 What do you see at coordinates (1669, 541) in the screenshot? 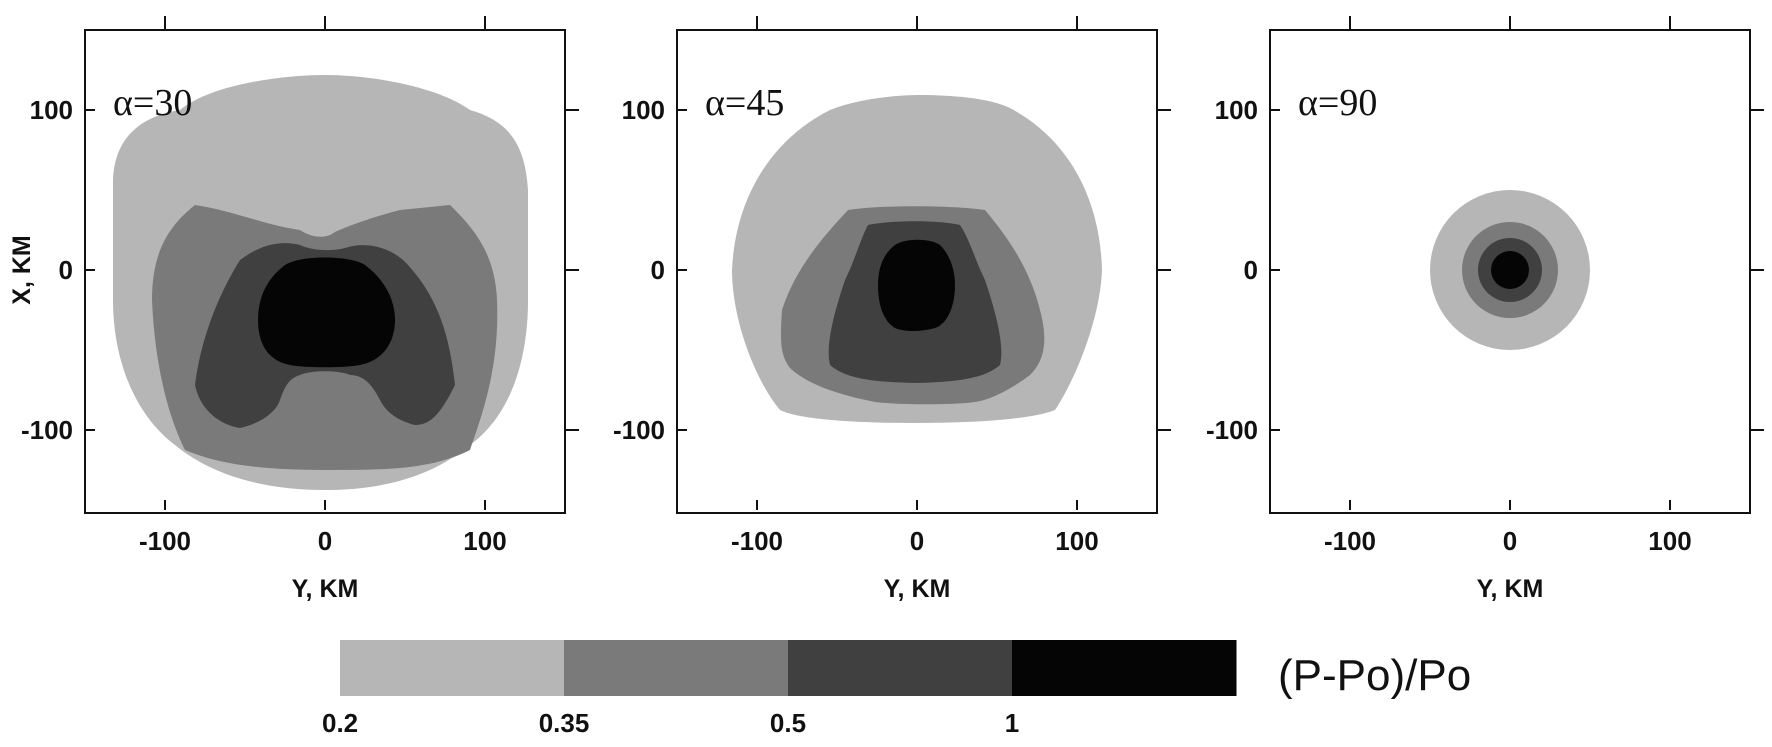
I see `panel-3-x-tick-label: 100` at bounding box center [1669, 541].